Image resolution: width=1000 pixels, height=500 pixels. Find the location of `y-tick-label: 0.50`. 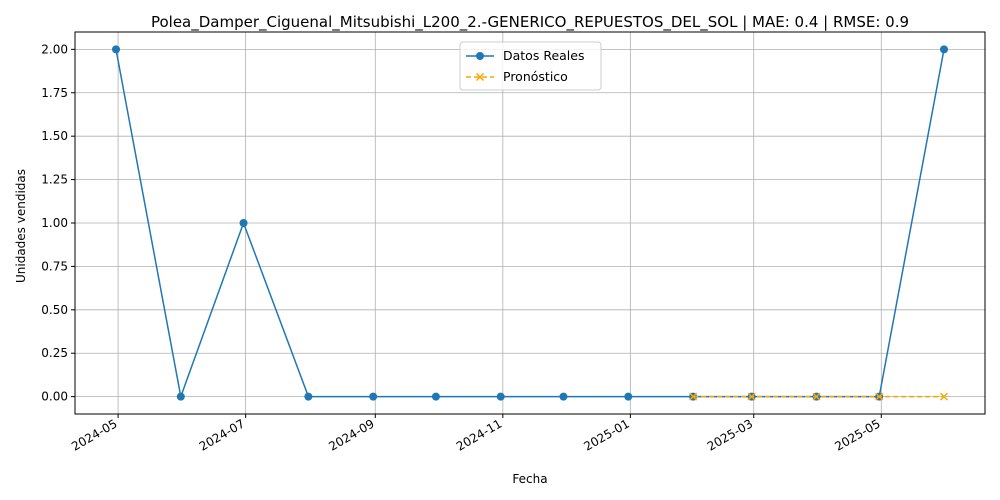

y-tick-label: 0.50 is located at coordinates (54, 310).